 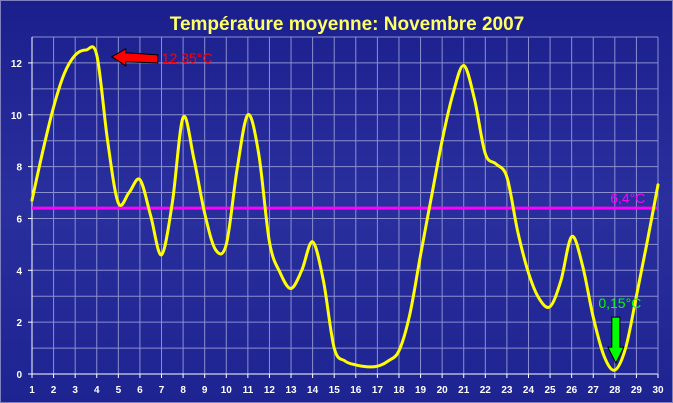 I want to click on x-tick-label: 12, so click(x=270, y=390).